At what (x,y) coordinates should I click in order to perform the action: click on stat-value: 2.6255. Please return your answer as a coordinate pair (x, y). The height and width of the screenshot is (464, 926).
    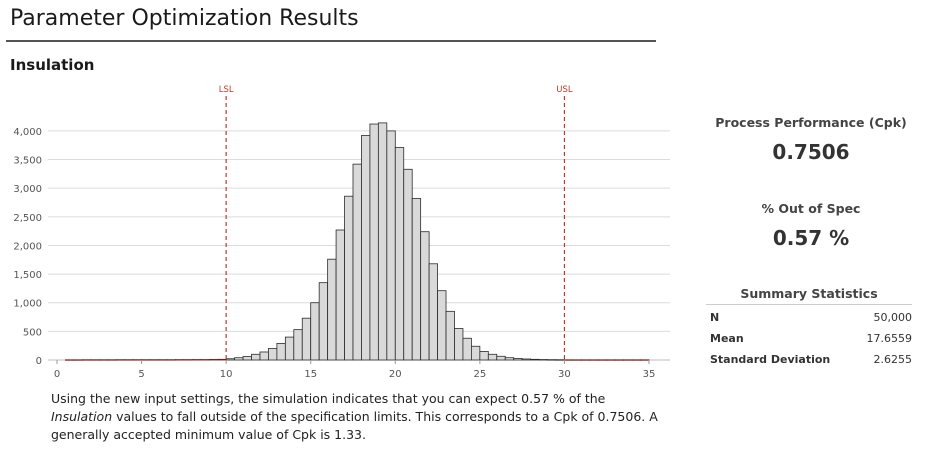
    Looking at the image, I should click on (893, 359).